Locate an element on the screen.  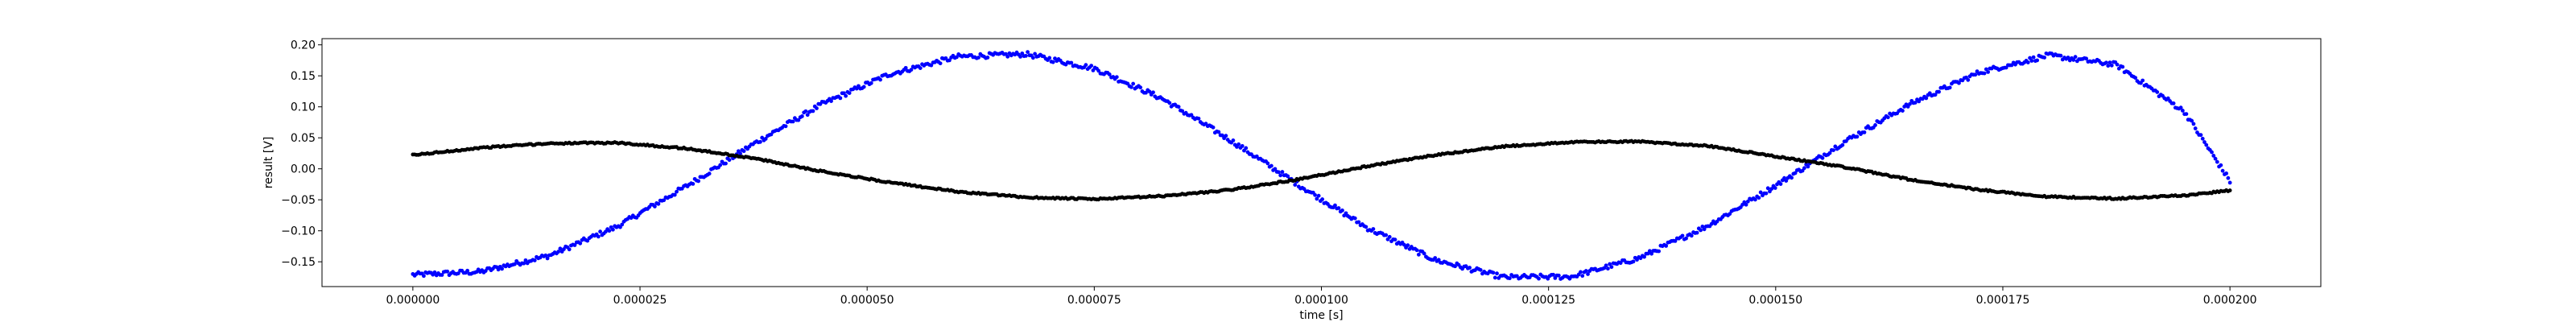
x-tick-label: 0.000050 is located at coordinates (867, 300).